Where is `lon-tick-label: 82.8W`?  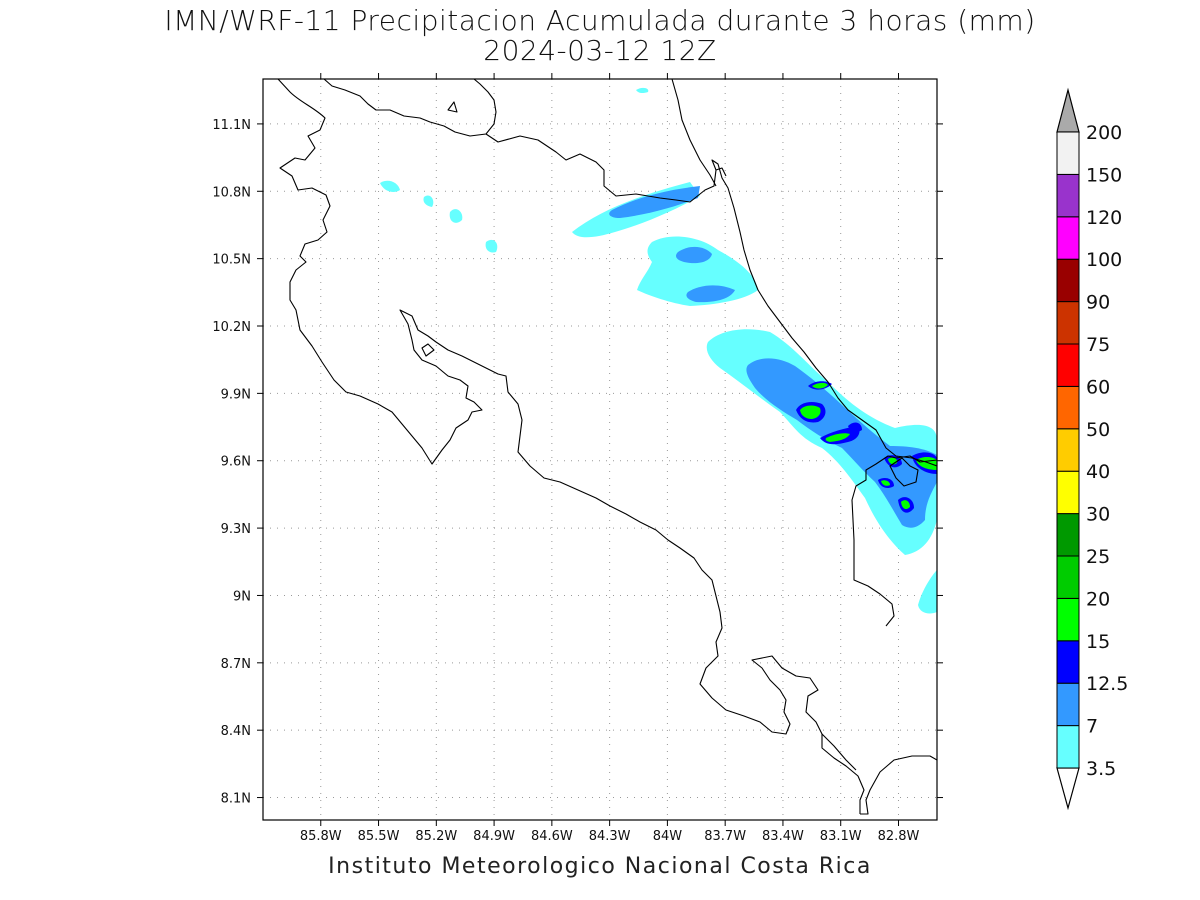
lon-tick-label: 82.8W is located at coordinates (899, 836).